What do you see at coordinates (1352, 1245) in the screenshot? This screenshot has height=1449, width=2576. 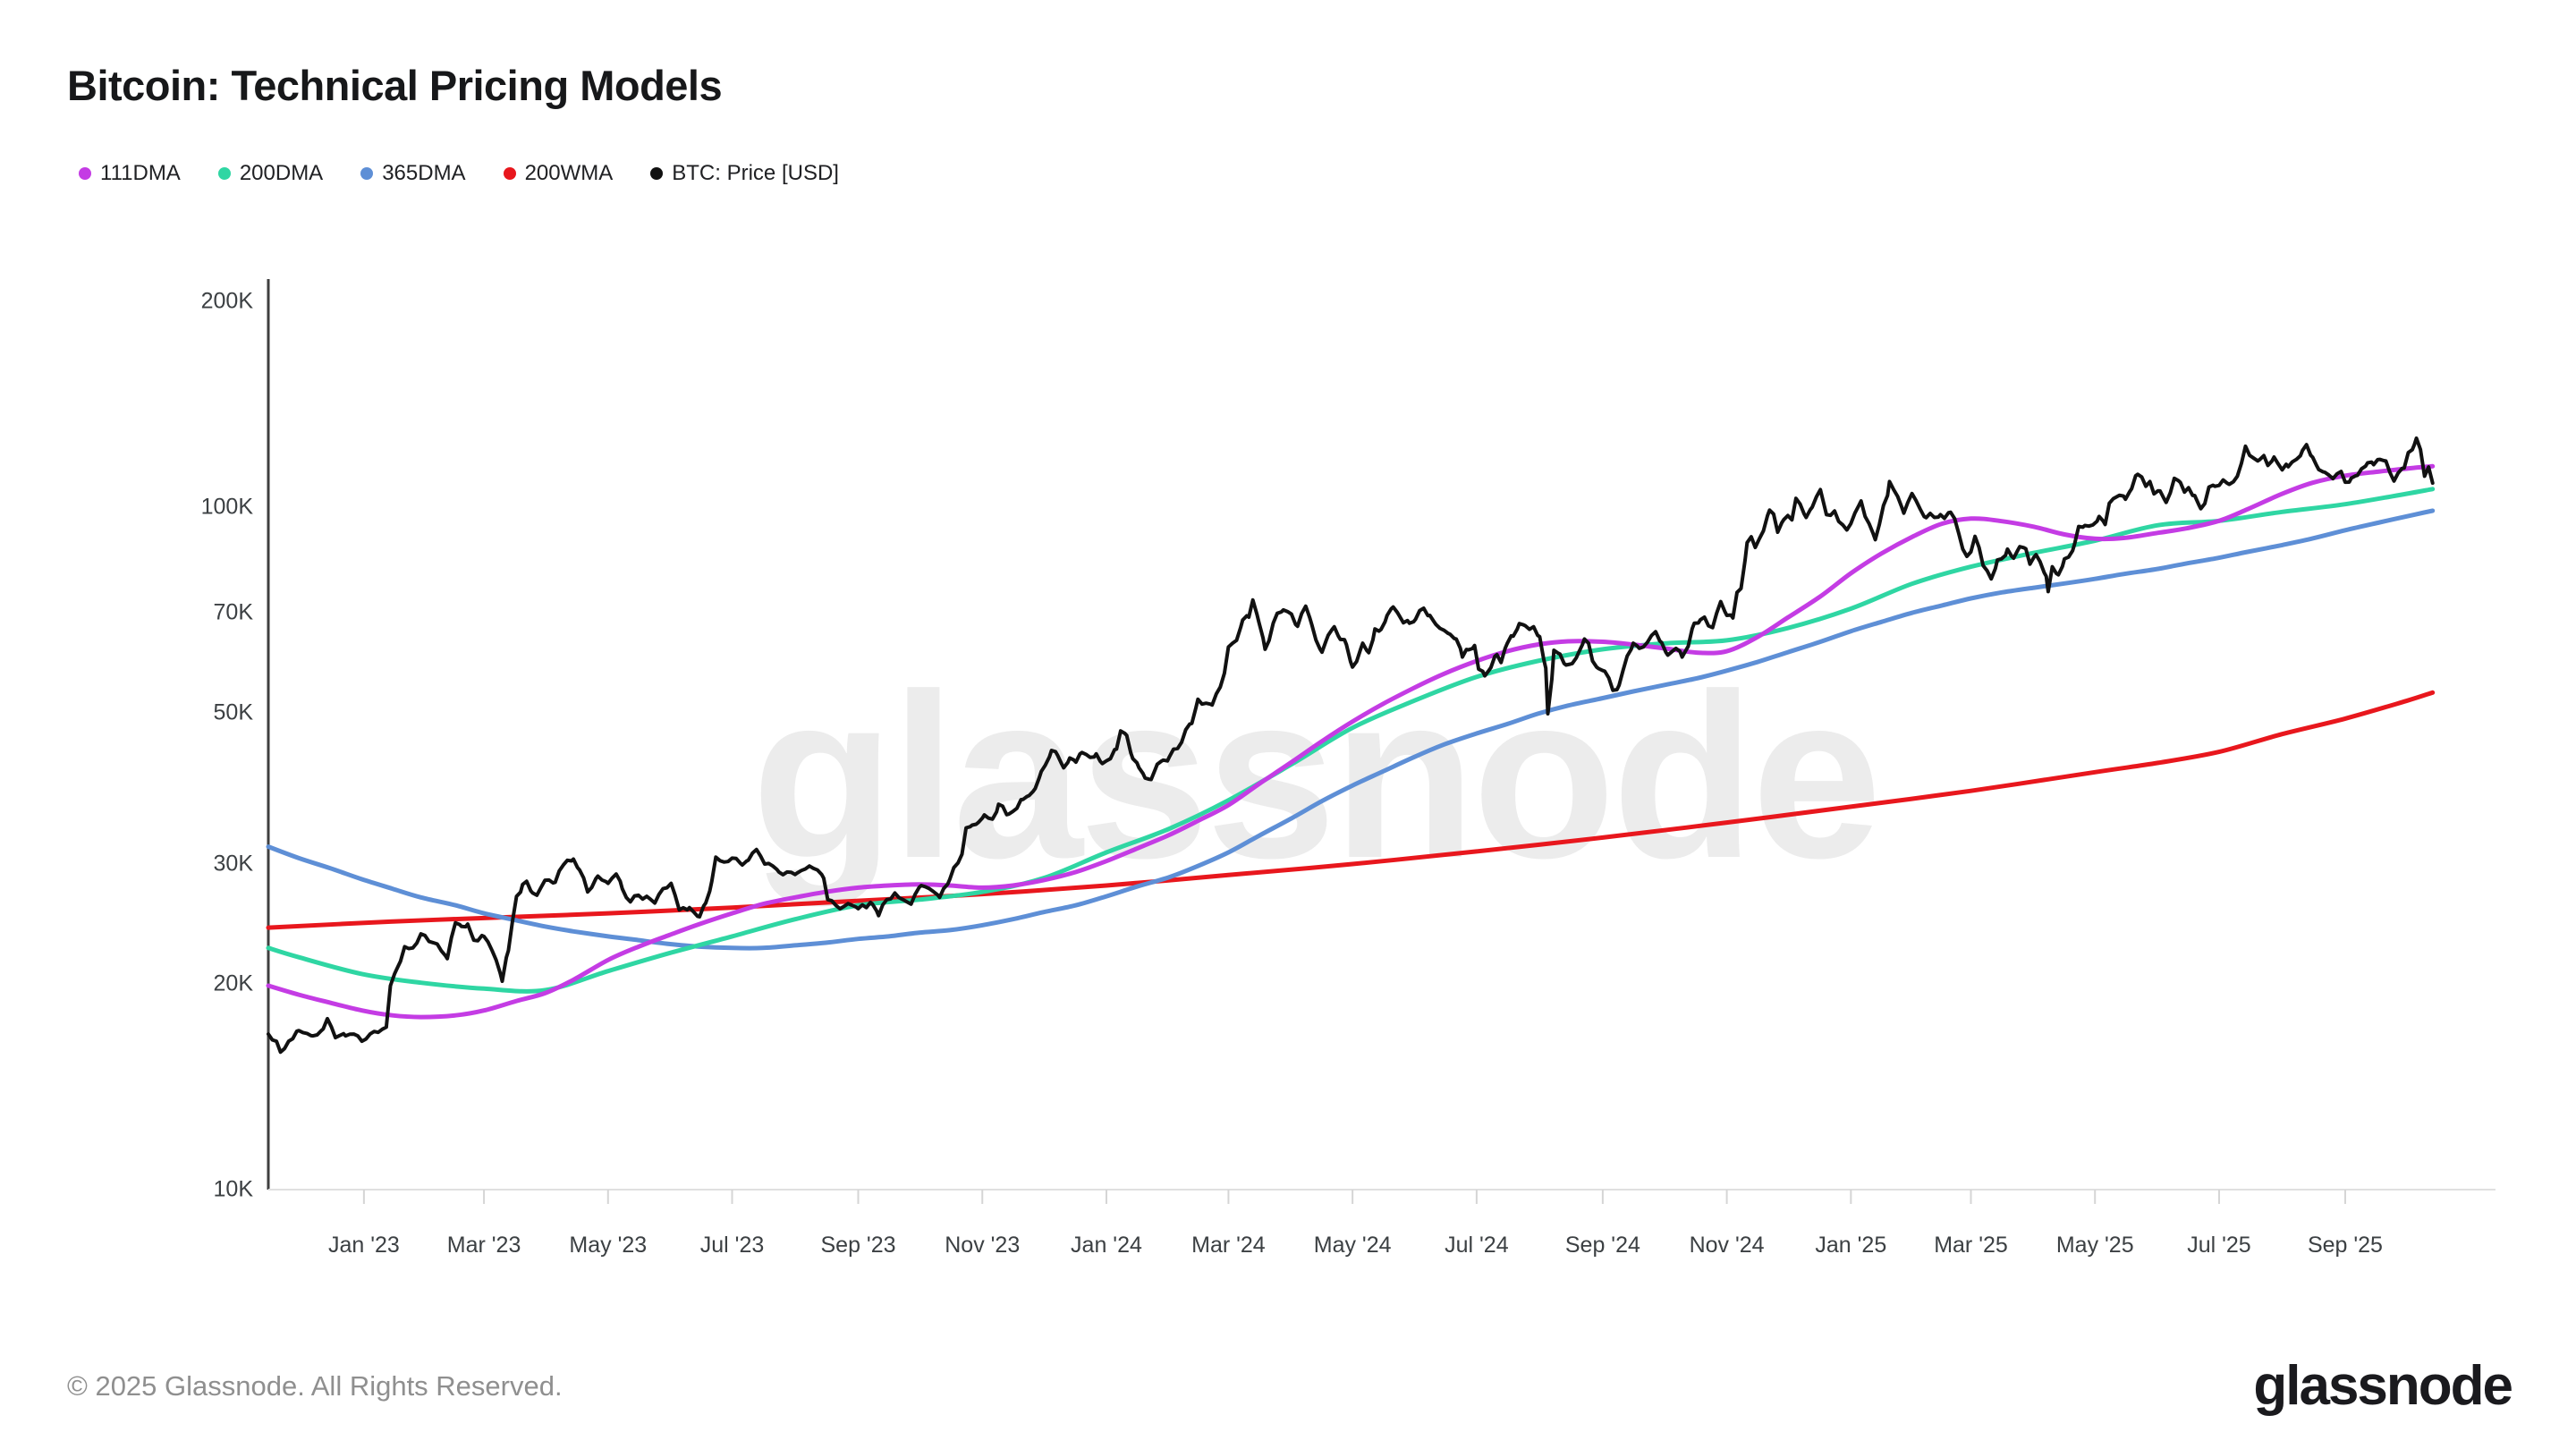 I see `x-tick-label: May '24` at bounding box center [1352, 1245].